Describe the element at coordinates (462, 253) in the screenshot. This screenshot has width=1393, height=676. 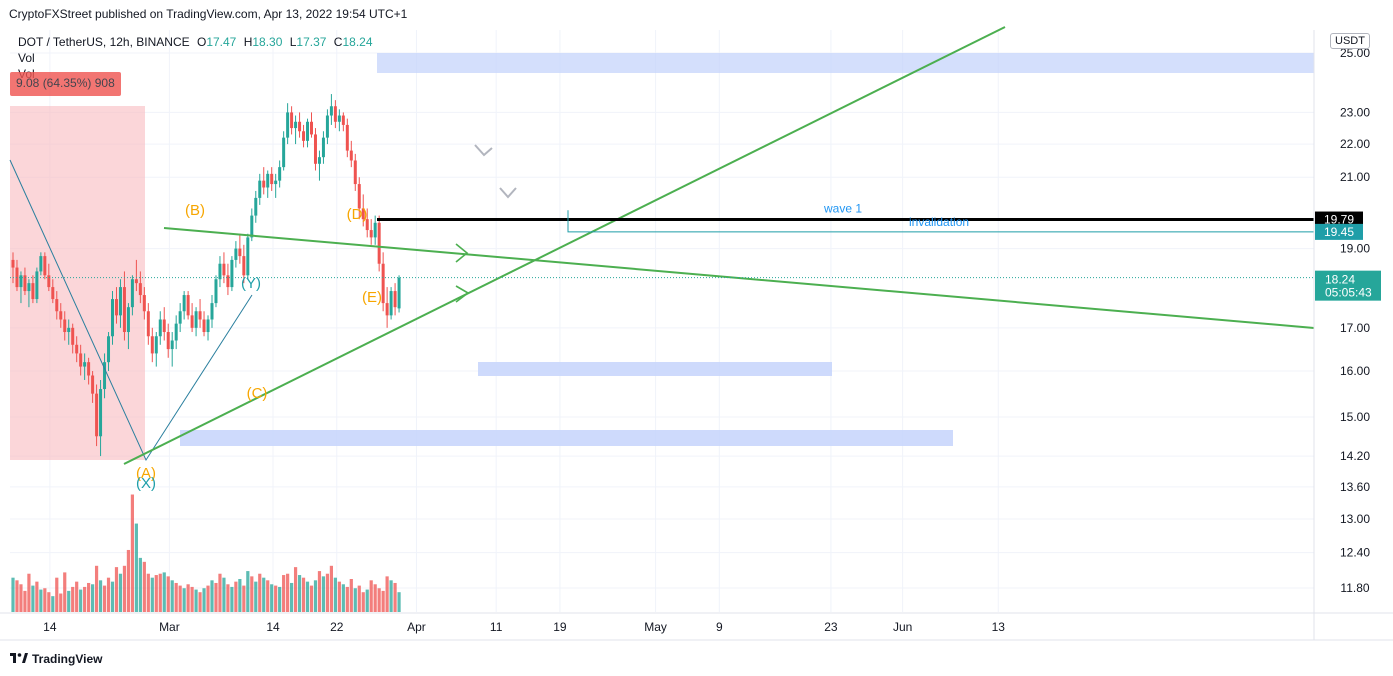
I see `trend-arrow-upper` at that location.